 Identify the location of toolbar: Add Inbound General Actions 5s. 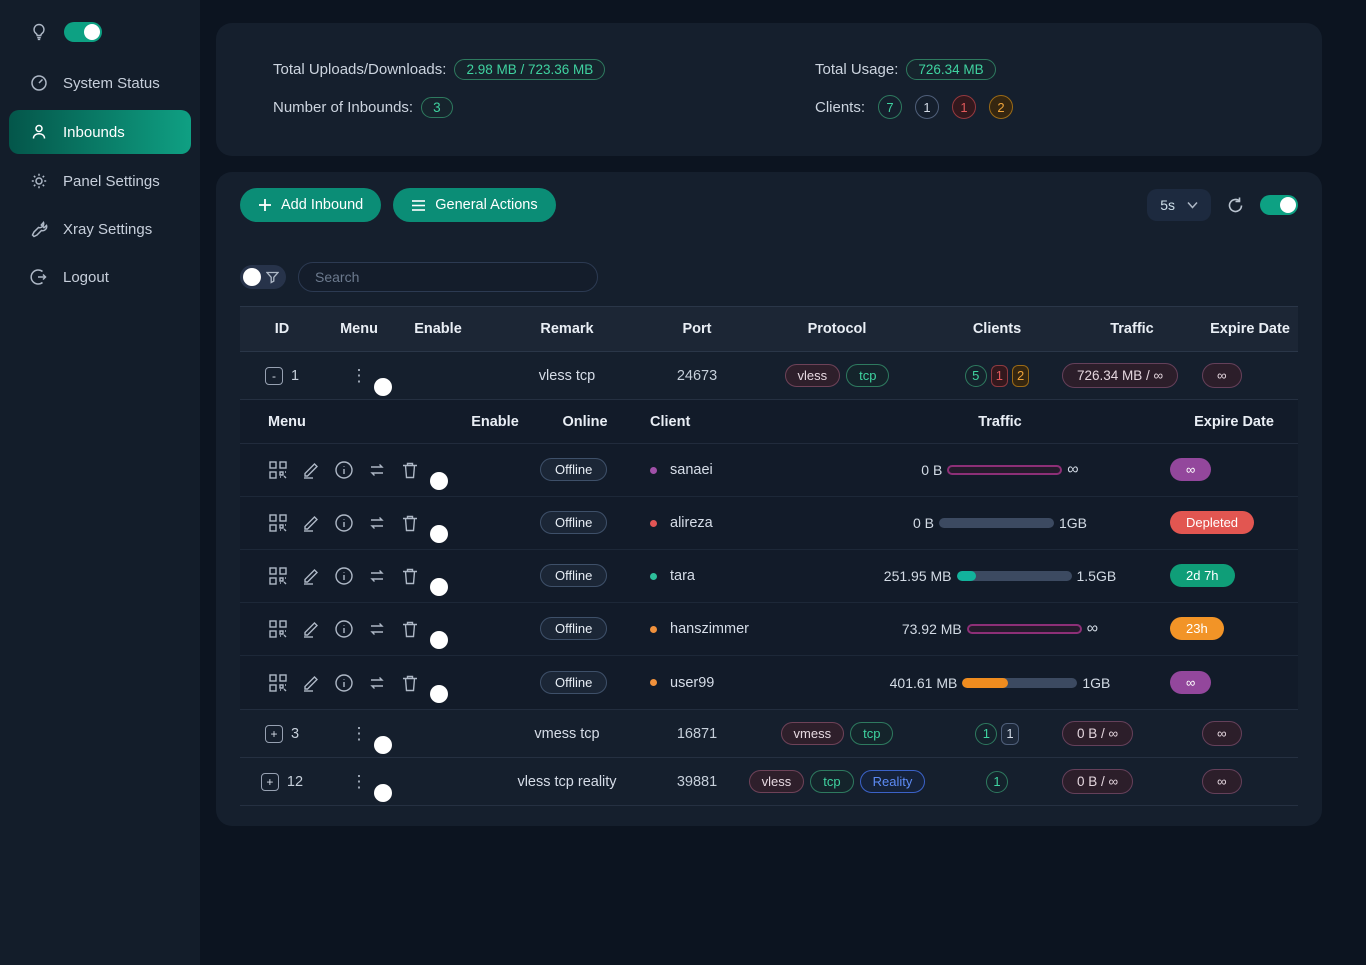
(769, 197).